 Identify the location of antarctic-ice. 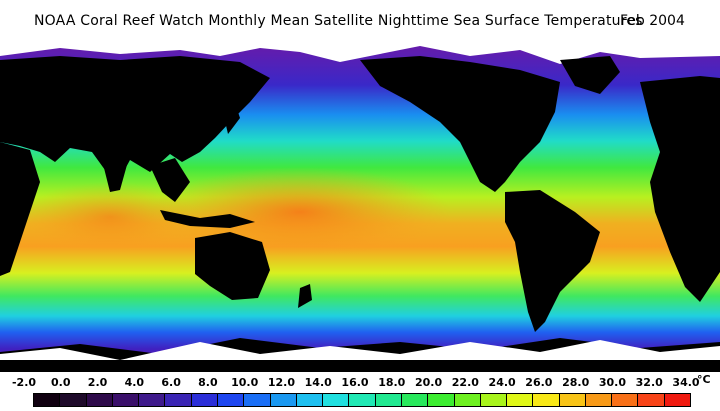
(360, 350).